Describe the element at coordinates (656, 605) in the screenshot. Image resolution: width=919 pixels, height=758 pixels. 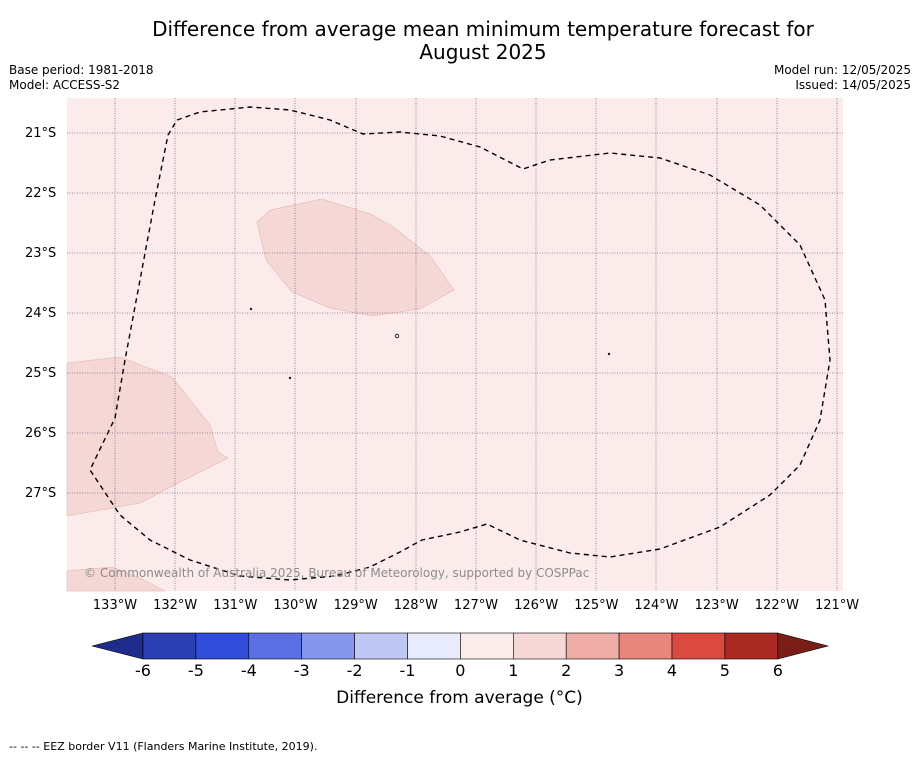
I see `lon-label: 124°W` at that location.